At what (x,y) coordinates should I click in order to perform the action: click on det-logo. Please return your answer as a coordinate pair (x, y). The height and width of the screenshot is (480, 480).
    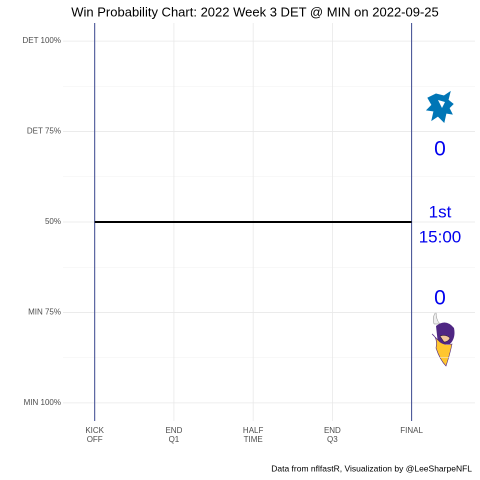
    Looking at the image, I should click on (439, 106).